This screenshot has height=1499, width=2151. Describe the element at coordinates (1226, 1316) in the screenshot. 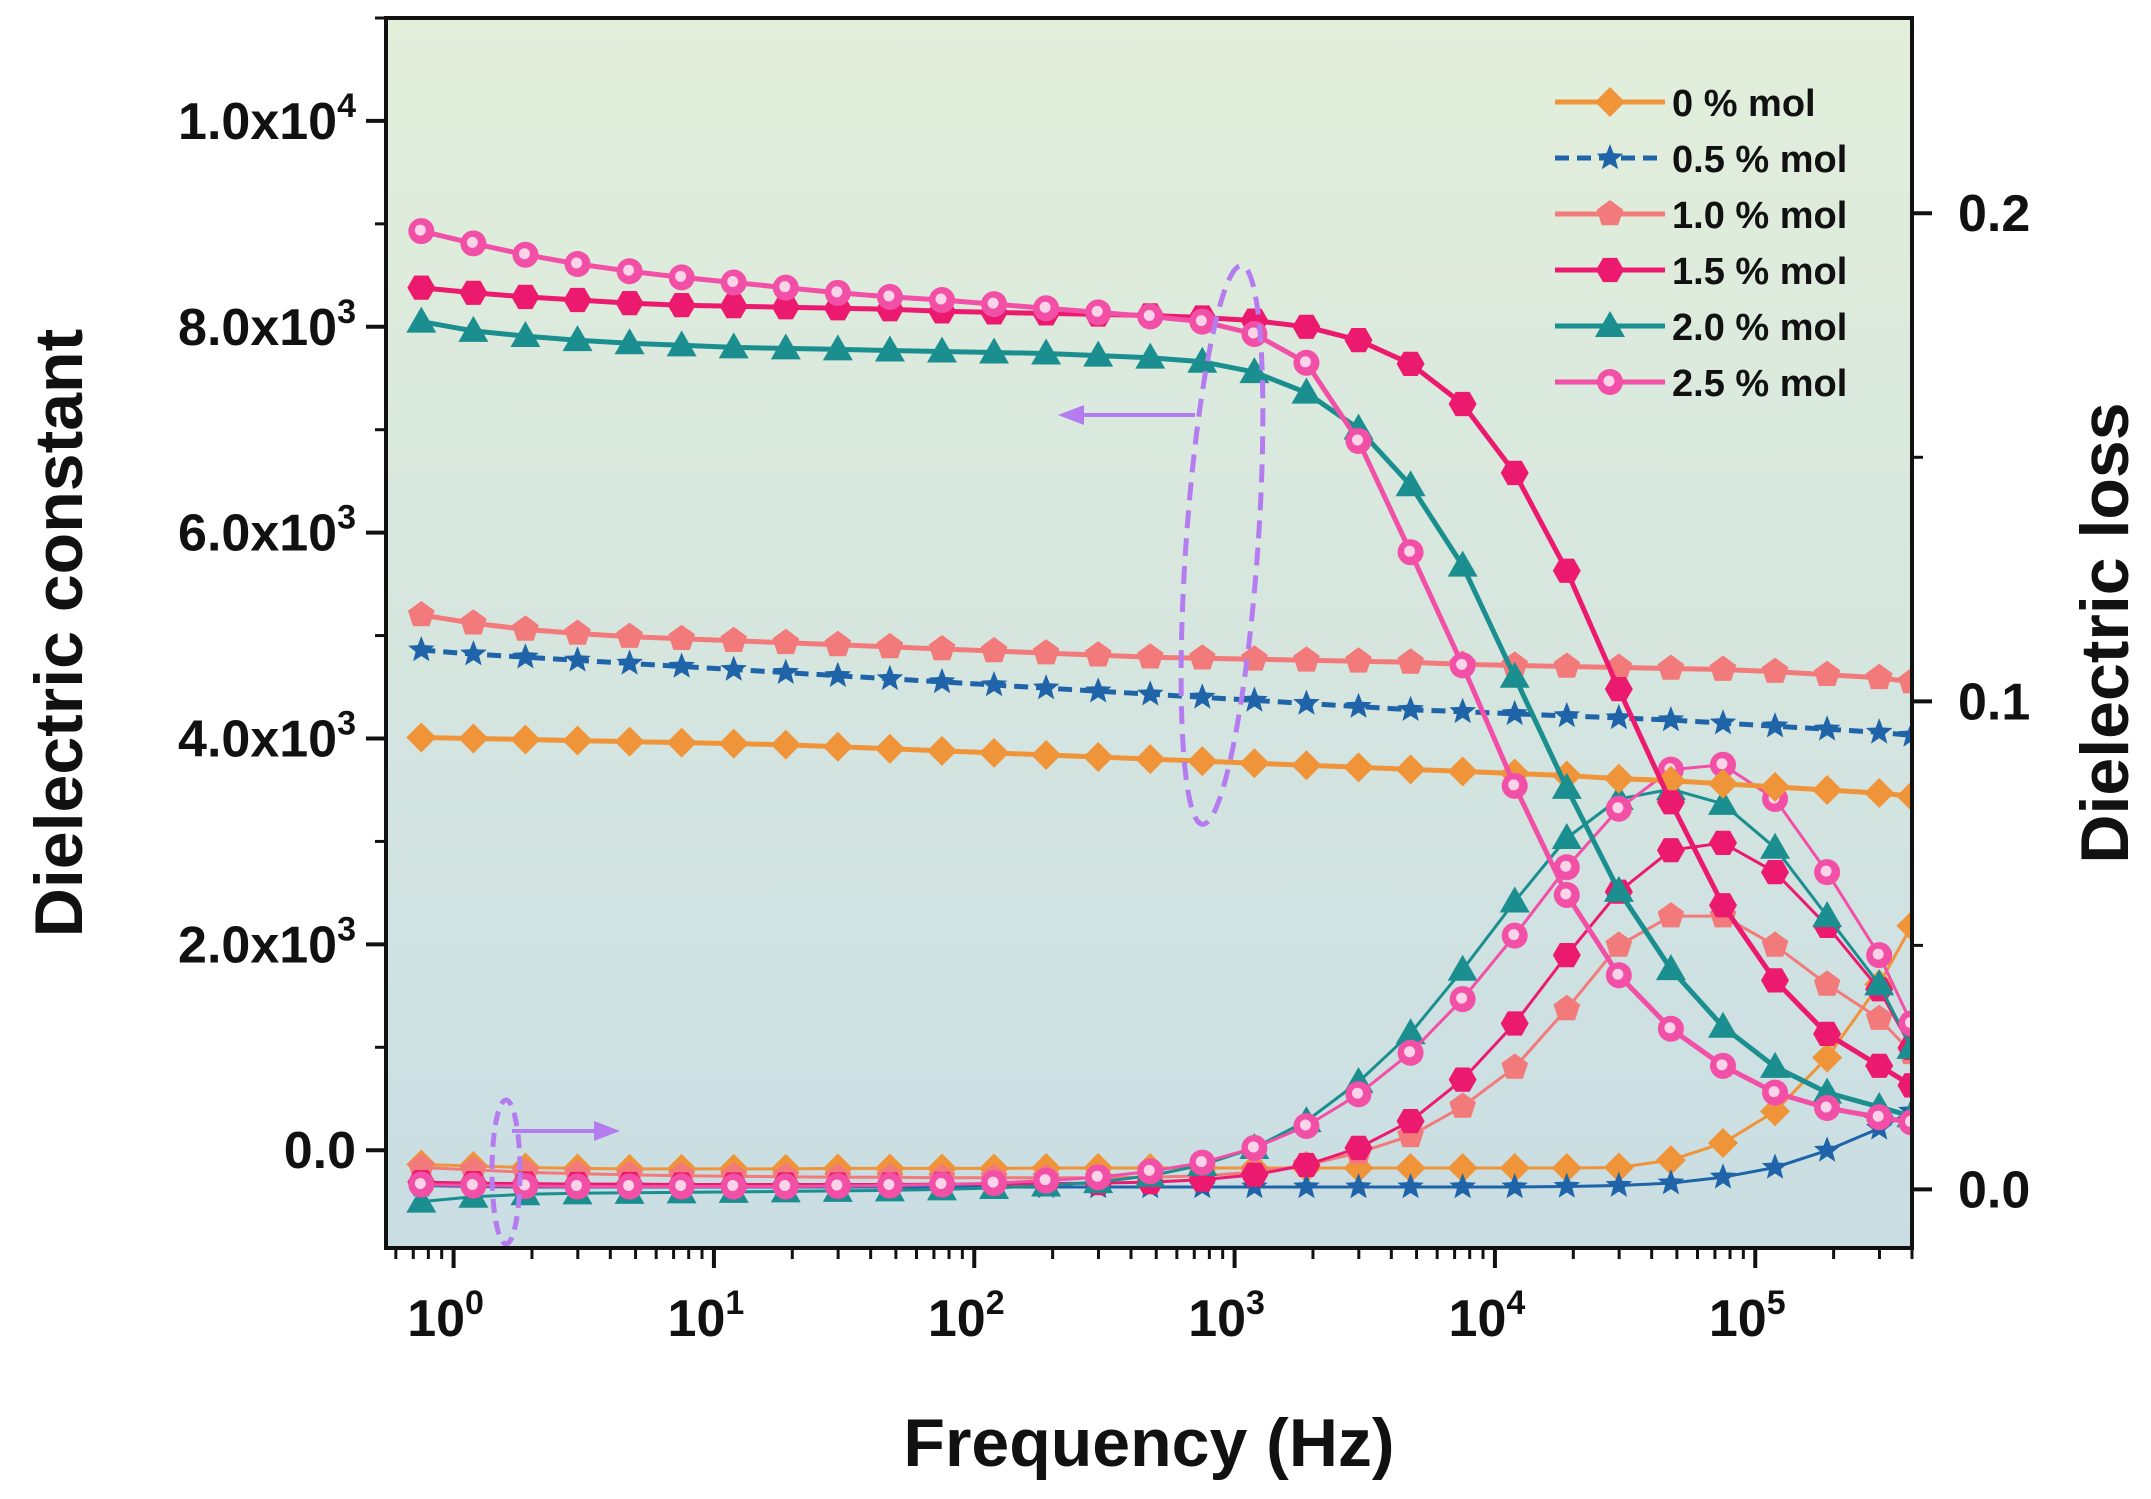

I see `x-tick-label: 10³` at that location.